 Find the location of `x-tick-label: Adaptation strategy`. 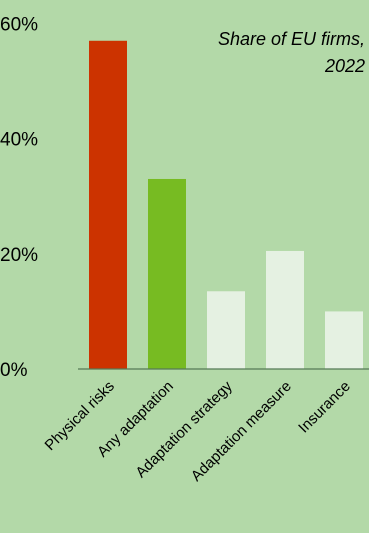

x-tick-label: Adaptation strategy is located at coordinates (184, 429).